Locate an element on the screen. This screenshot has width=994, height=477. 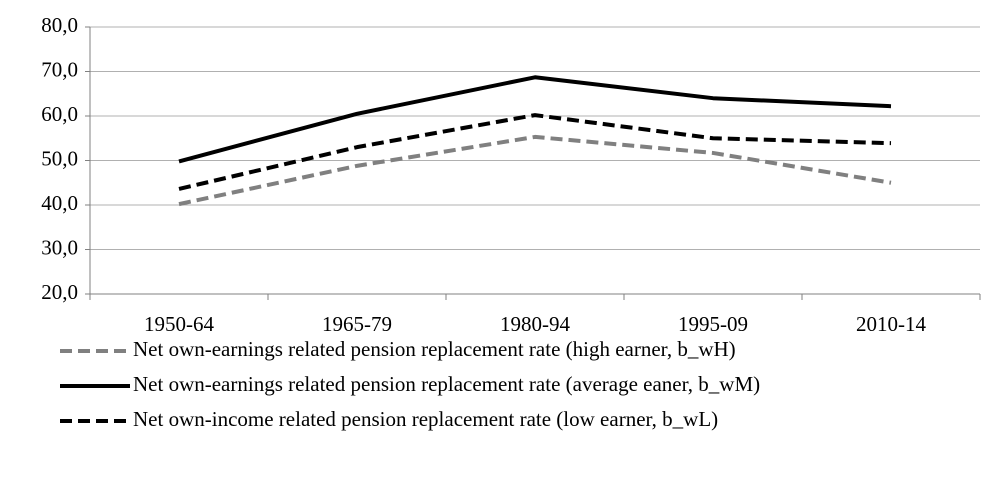
y-tick-label: 20,0 is located at coordinates (59, 292).